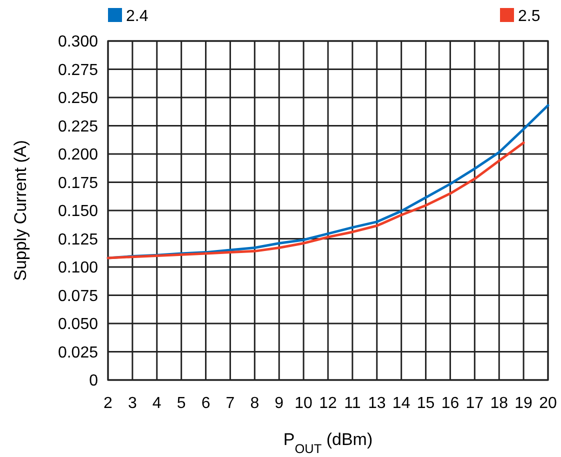 The height and width of the screenshot is (457, 561). Describe the element at coordinates (181, 403) in the screenshot. I see `x-tick-label: 5` at that location.